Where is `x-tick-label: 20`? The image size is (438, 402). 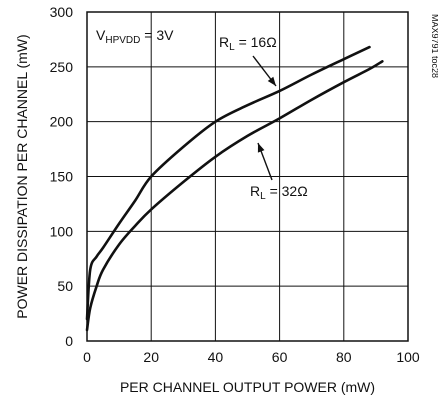 x-tick-label: 20 is located at coordinates (151, 357).